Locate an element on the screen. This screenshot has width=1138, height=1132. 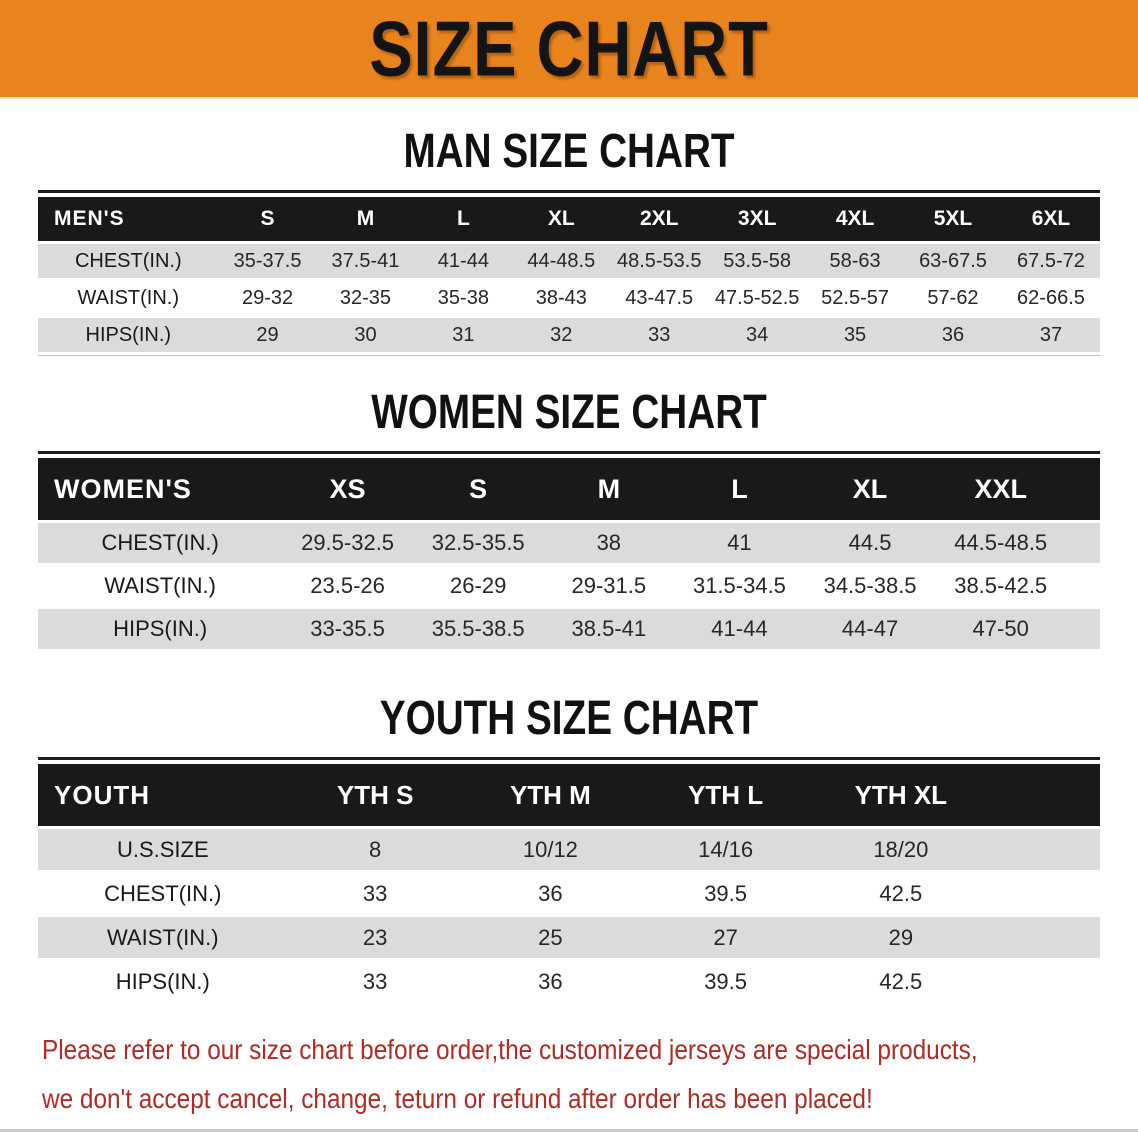
page-title: SIZE CHART is located at coordinates (569, 48).